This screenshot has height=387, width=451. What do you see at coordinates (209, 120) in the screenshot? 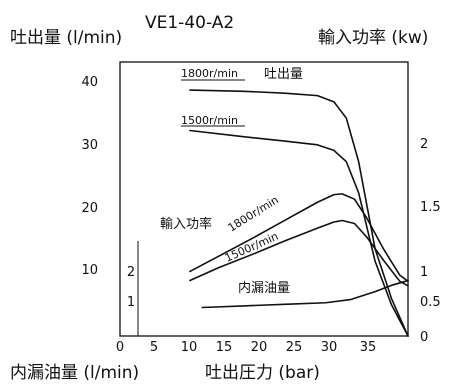
I see `flow-1500-label: 1500r/min` at bounding box center [209, 120].